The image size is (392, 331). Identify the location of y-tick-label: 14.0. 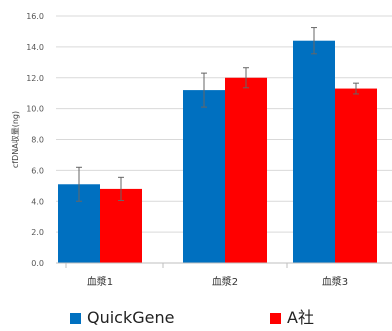
(35, 47).